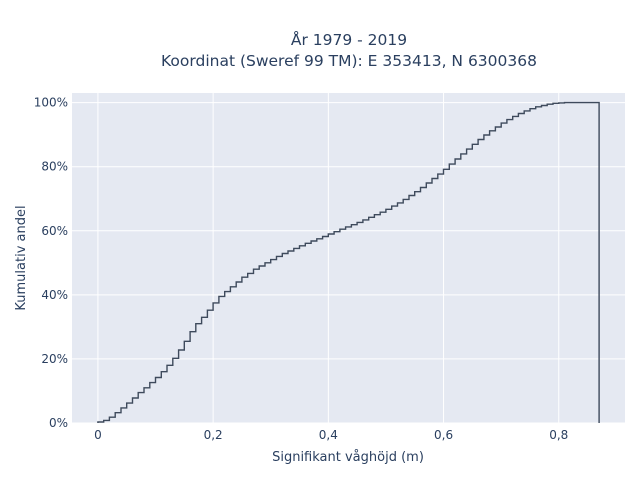  Describe the element at coordinates (51, 103) in the screenshot. I see `y-tick-label: 100%` at that location.